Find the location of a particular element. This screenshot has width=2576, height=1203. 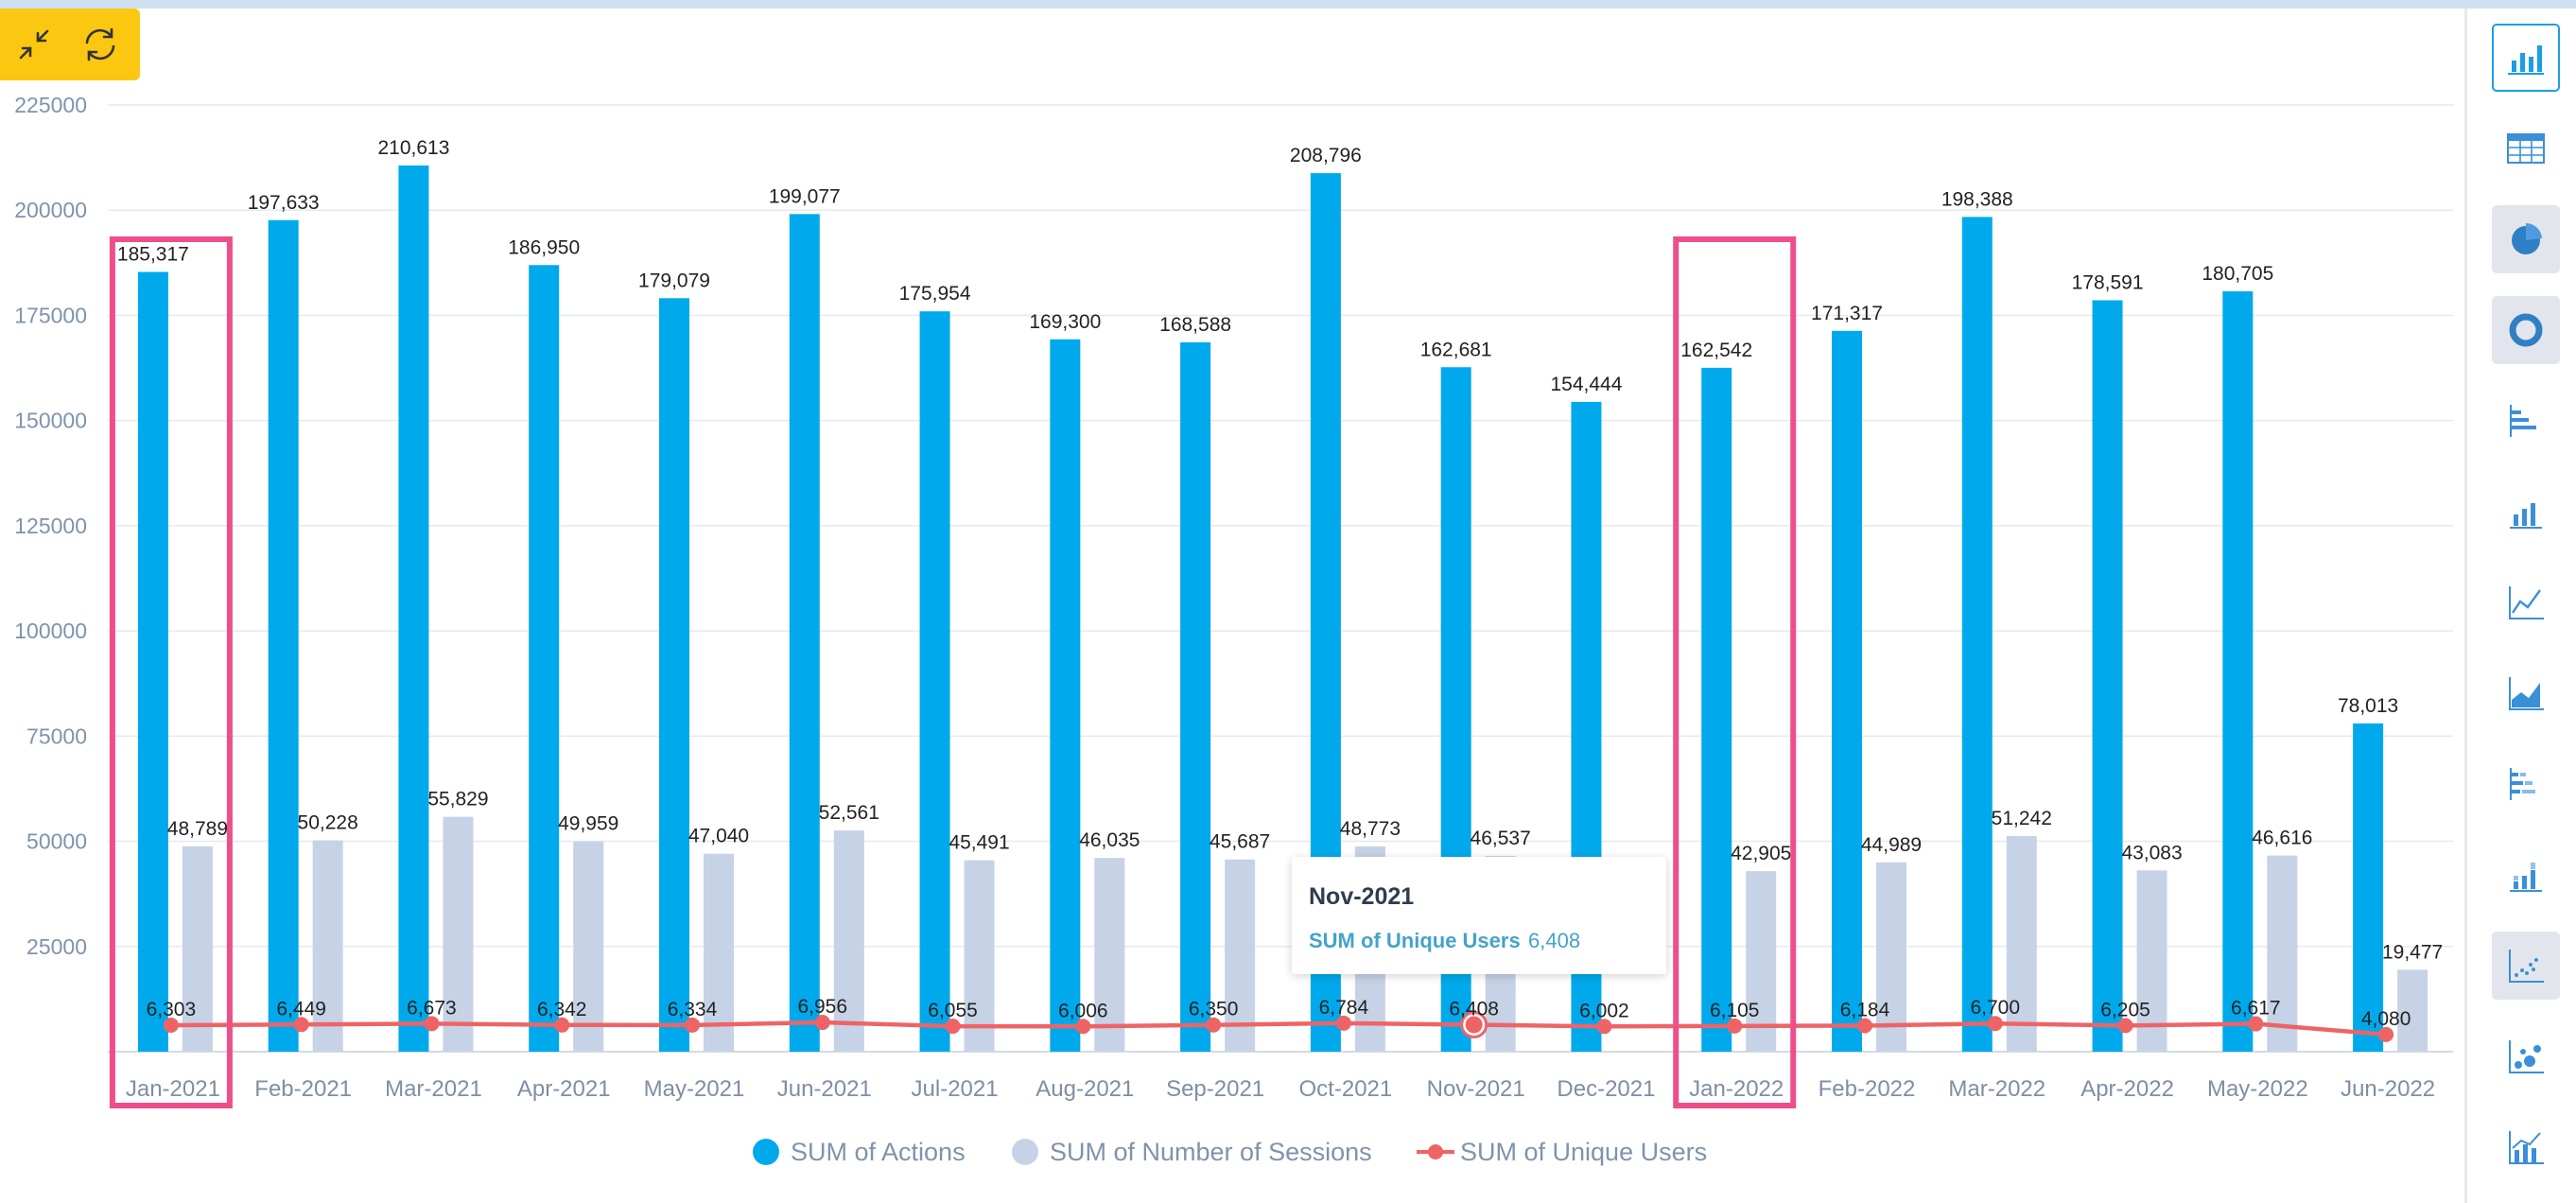

stacked-column-chart-icon is located at coordinates (2526, 878).